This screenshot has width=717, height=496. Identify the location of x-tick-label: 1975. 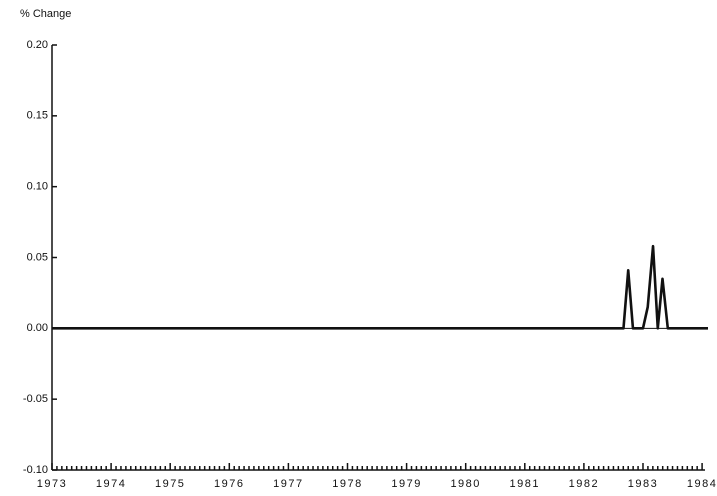
(170, 484).